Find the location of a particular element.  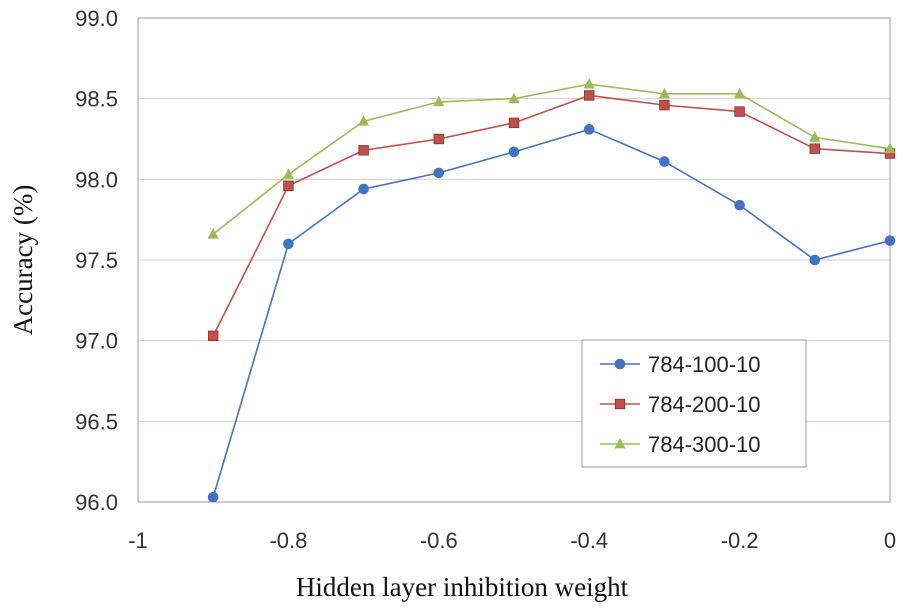

legend-label: 784-300-10 is located at coordinates (704, 444).